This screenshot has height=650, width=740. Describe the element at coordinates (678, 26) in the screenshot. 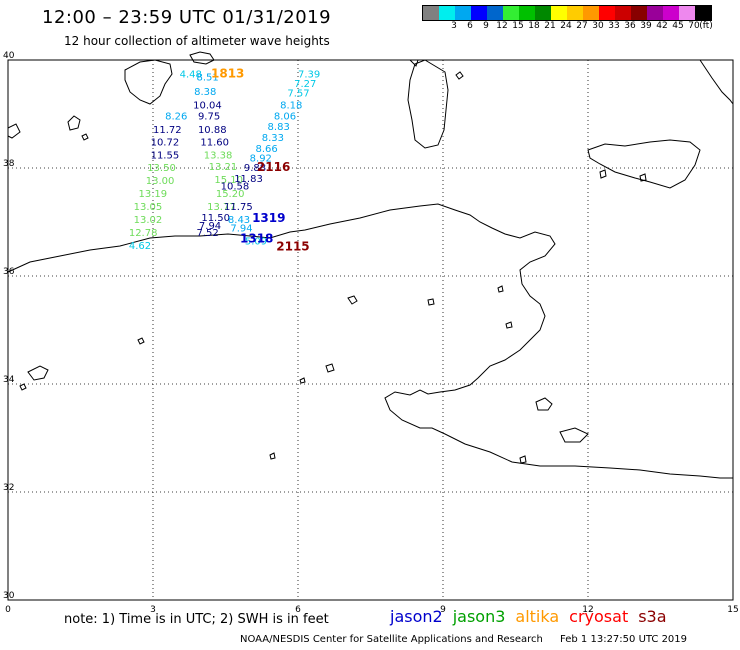

I see `colorbar-tick-label: 45` at that location.